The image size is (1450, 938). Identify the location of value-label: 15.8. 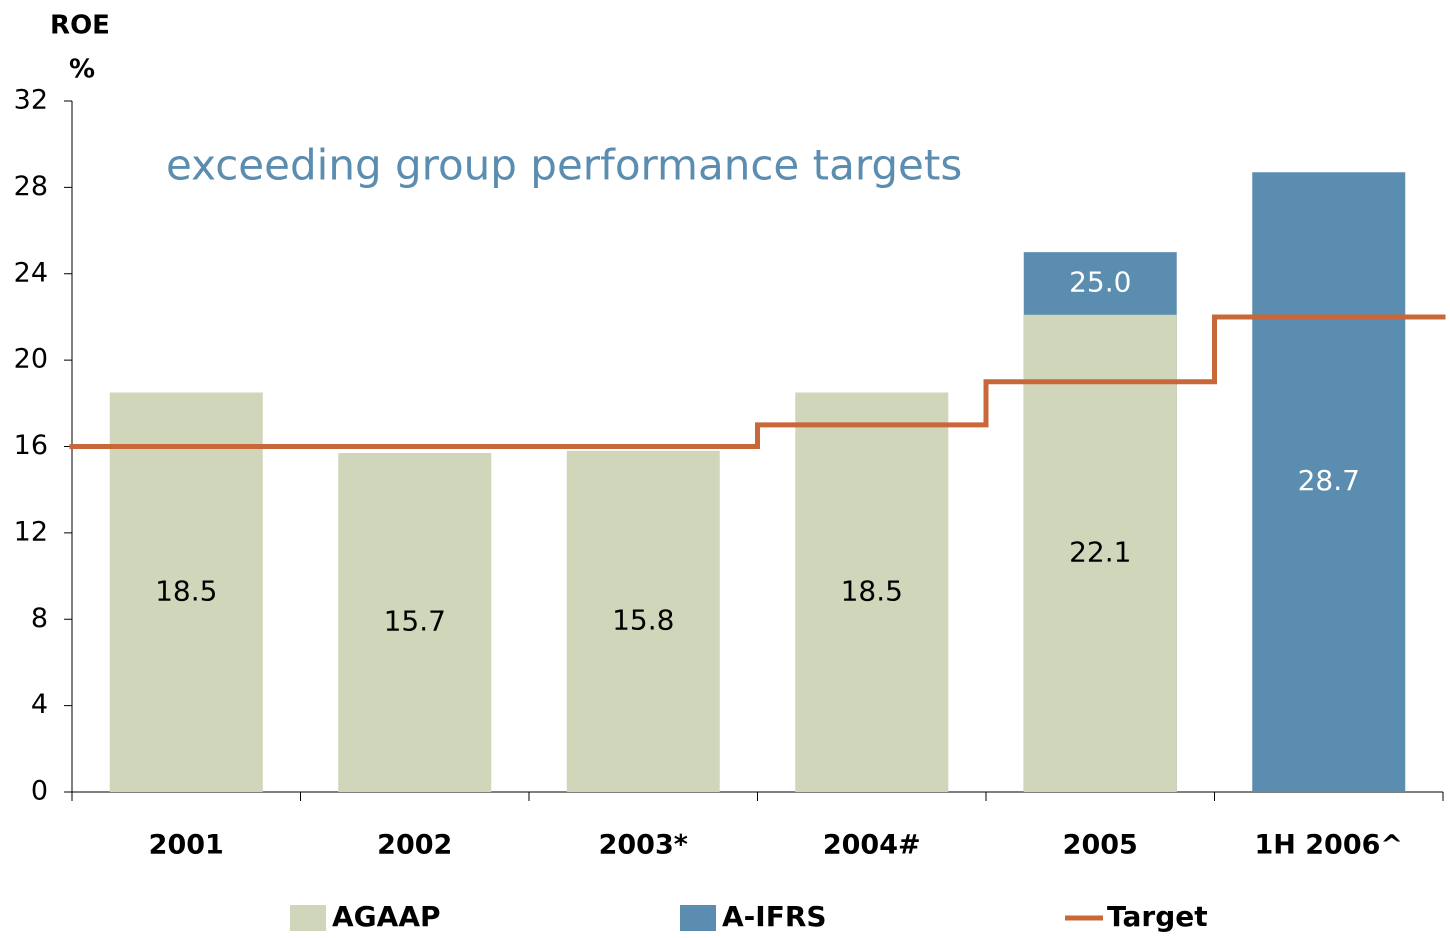
(643, 619).